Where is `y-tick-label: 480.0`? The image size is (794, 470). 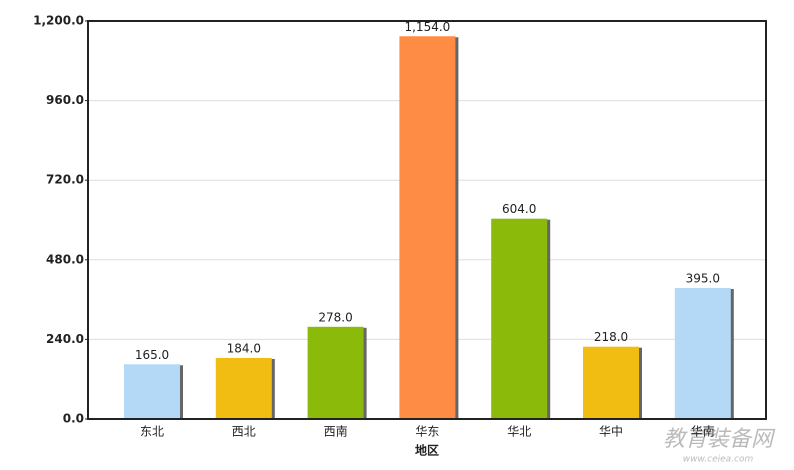 y-tick-label: 480.0 is located at coordinates (65, 259).